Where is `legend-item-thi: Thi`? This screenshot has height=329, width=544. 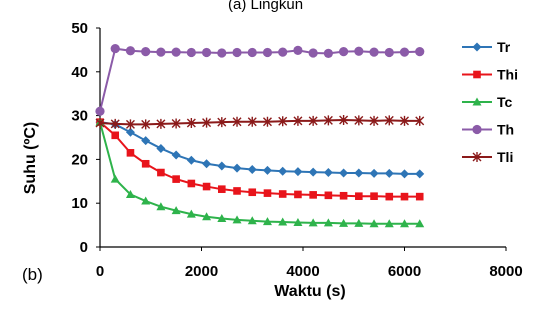 legend-item-thi: Thi is located at coordinates (490, 75).